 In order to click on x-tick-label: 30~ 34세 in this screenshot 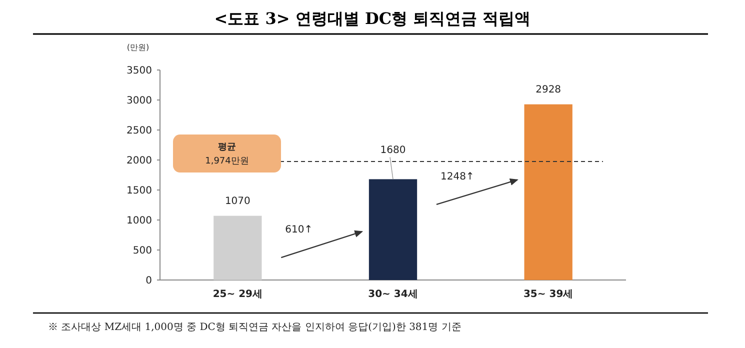, I will do `click(393, 294)`.